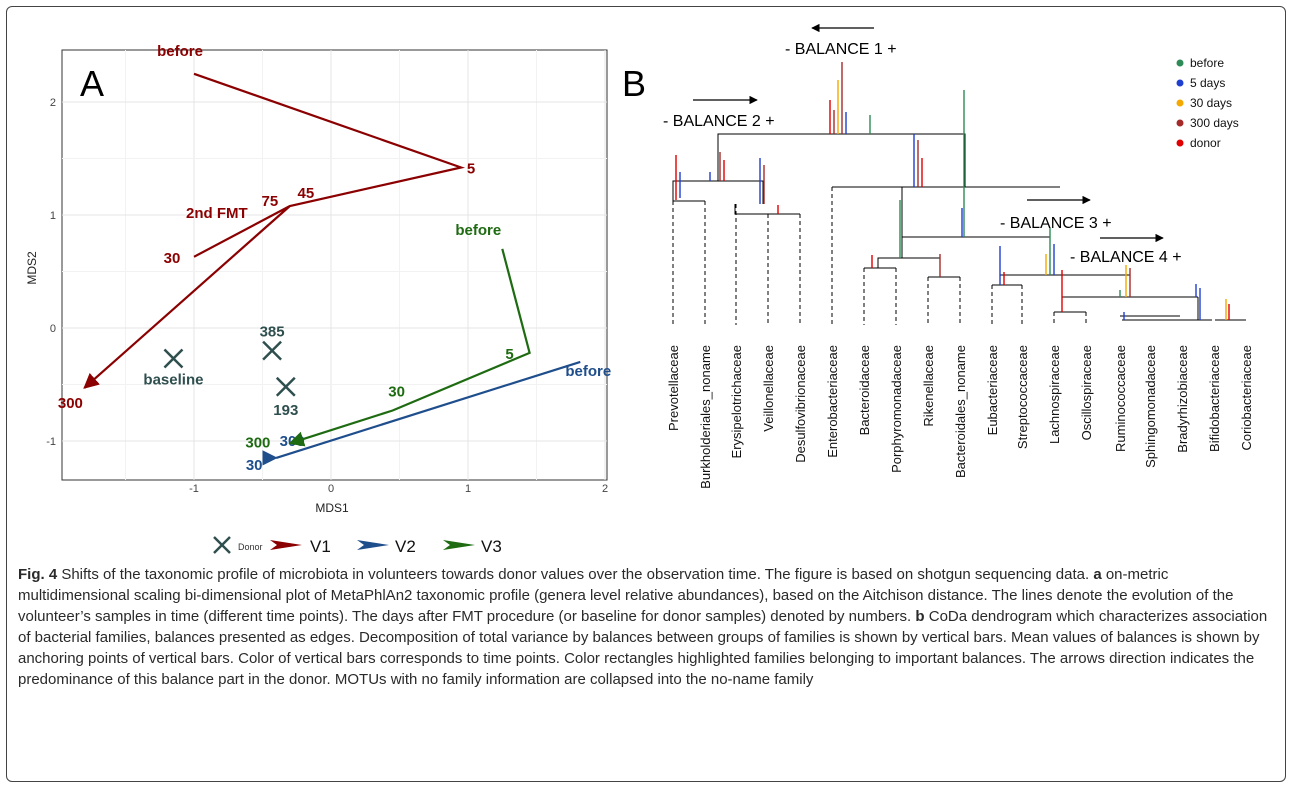 Image resolution: width=1294 pixels, height=790 pixels. What do you see at coordinates (1180, 143) in the screenshot?
I see `legend-donor-dot-icon` at bounding box center [1180, 143].